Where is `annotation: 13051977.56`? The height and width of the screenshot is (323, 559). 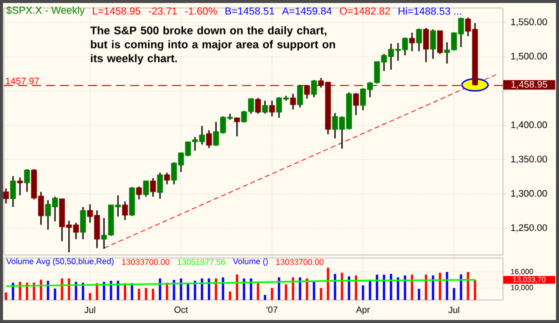 annotation: 13051977.56 is located at coordinates (202, 262).